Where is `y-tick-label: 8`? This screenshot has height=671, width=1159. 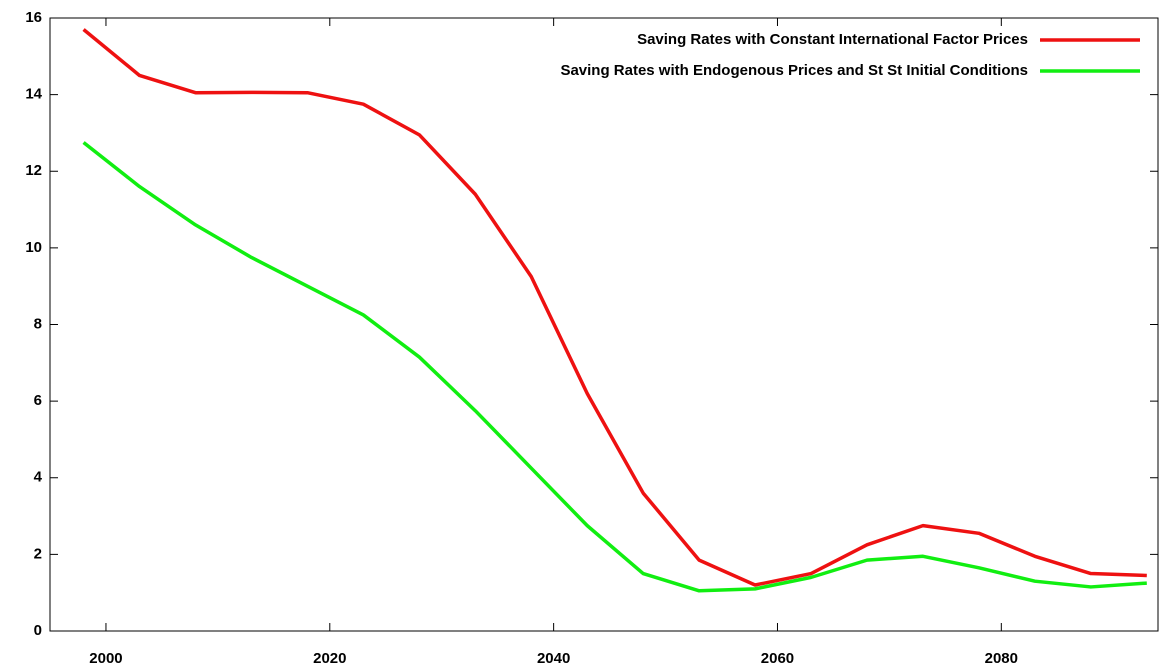
y-tick-label: 8 is located at coordinates (38, 323).